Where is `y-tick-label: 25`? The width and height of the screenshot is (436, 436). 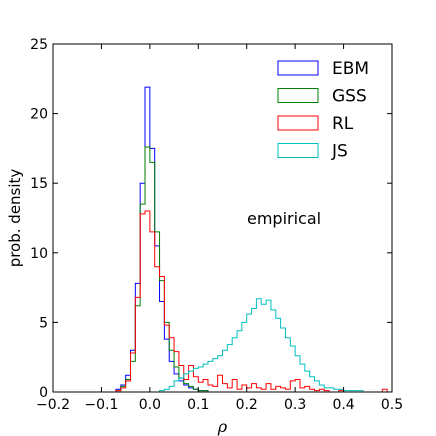 y-tick-label: 25 is located at coordinates (39, 45).